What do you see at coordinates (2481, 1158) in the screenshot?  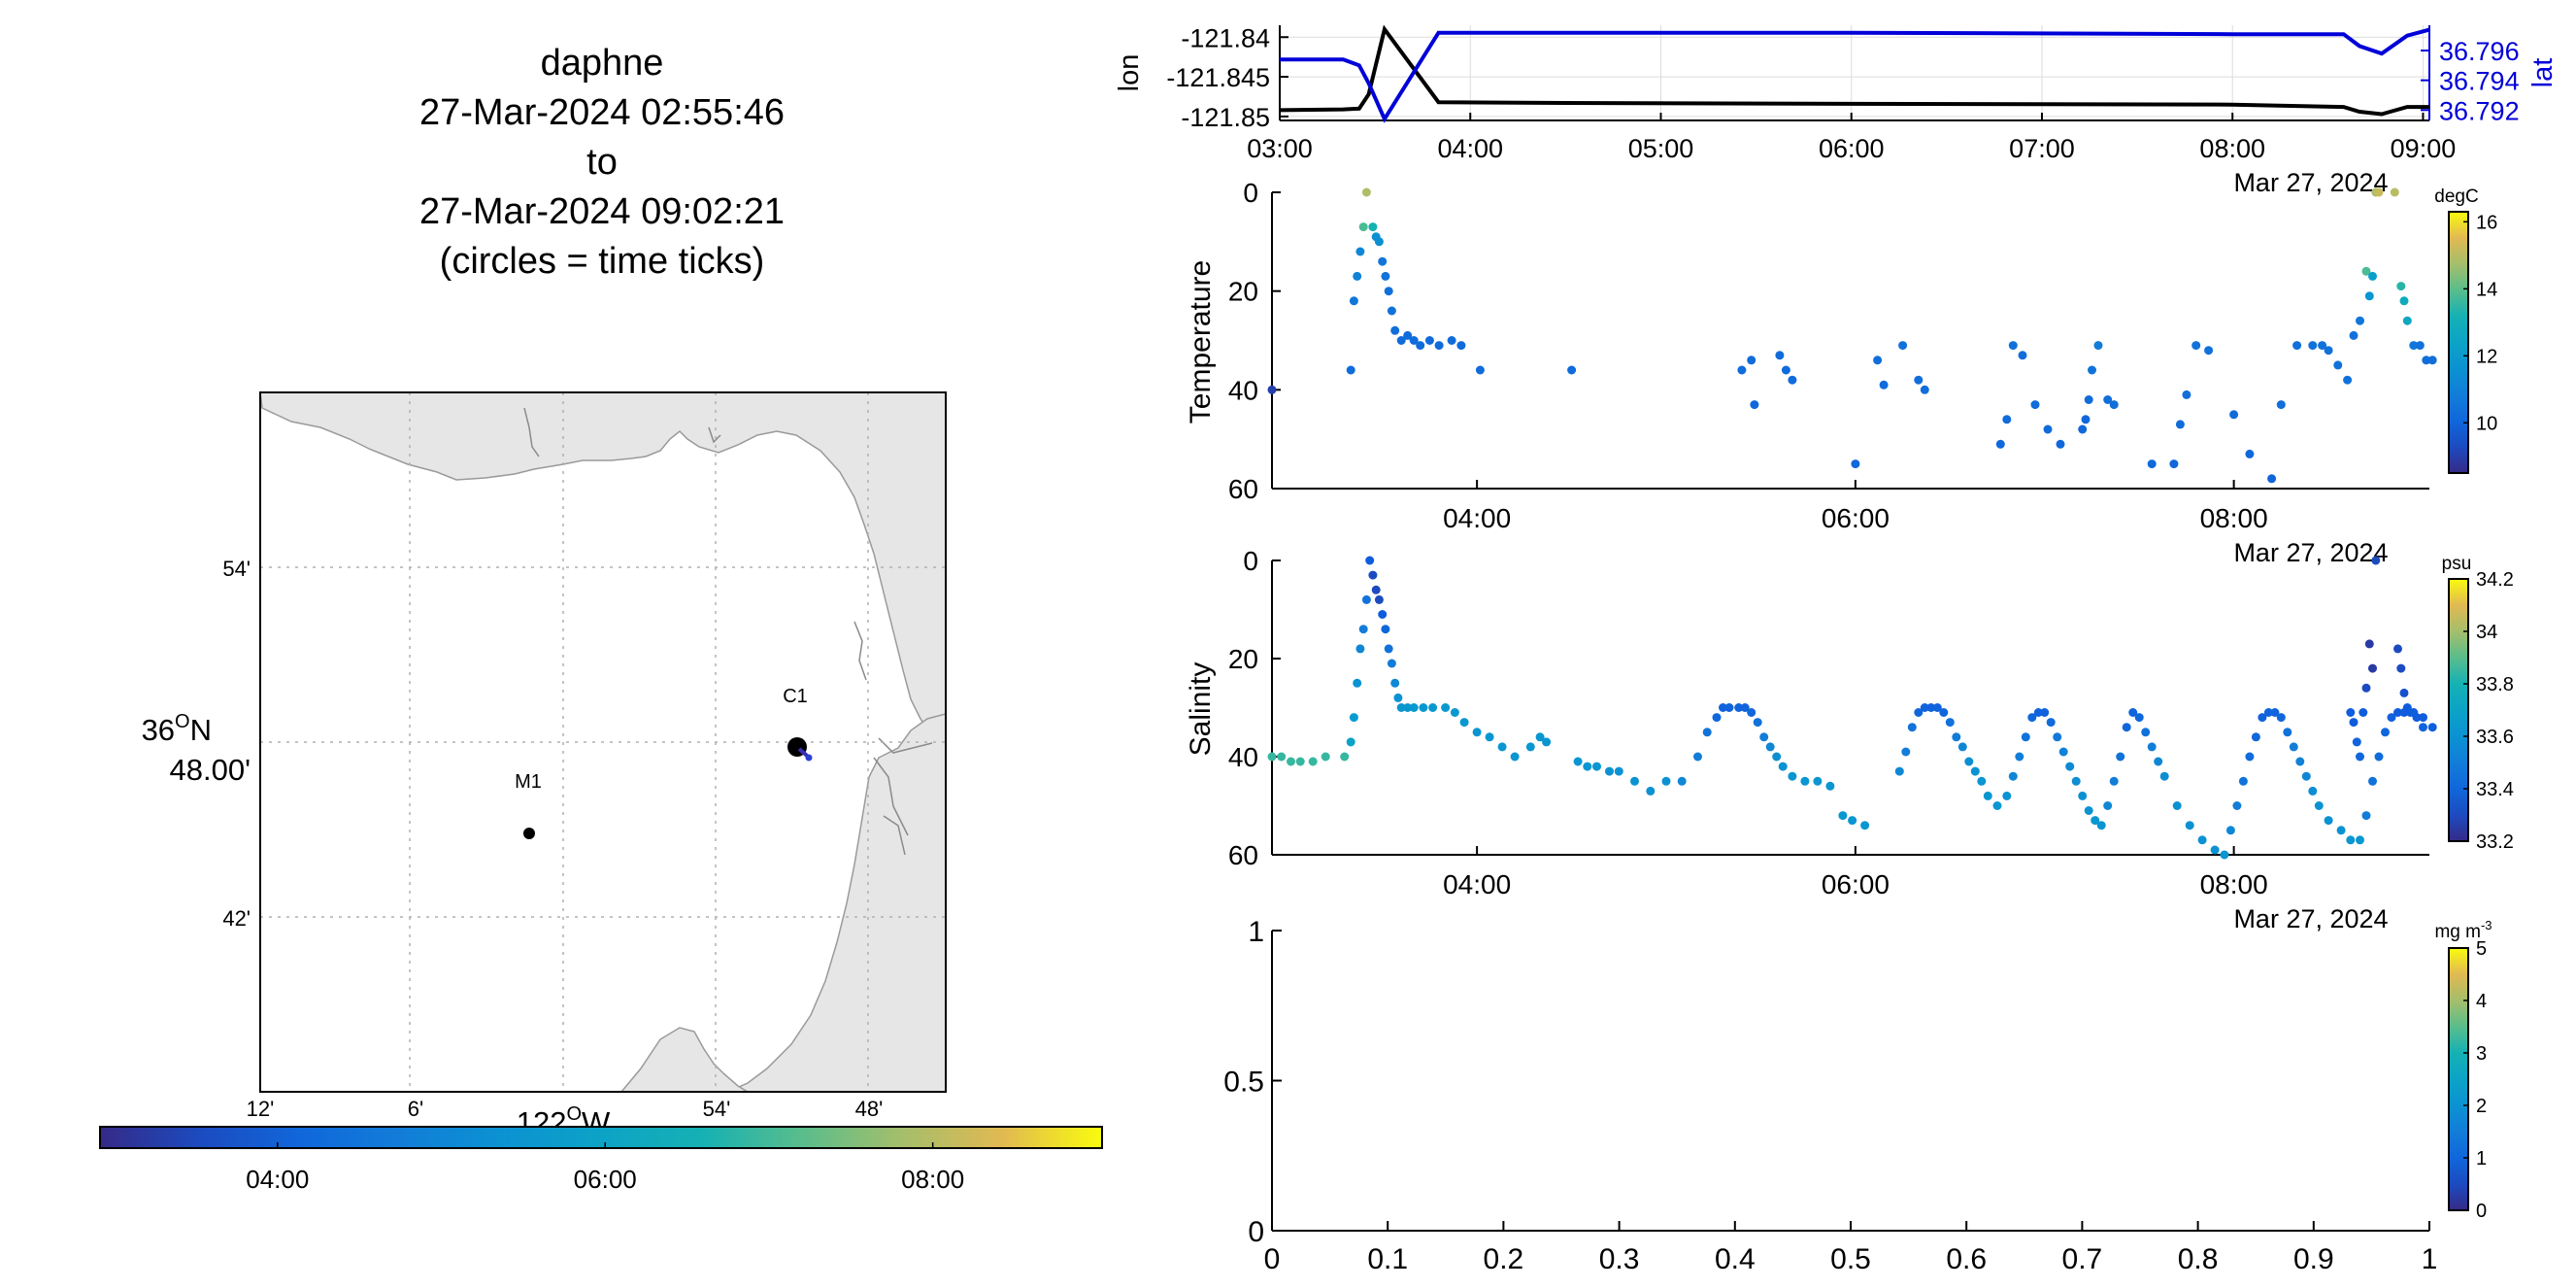 I see `chl-colorbar-tick-label: 1` at bounding box center [2481, 1158].